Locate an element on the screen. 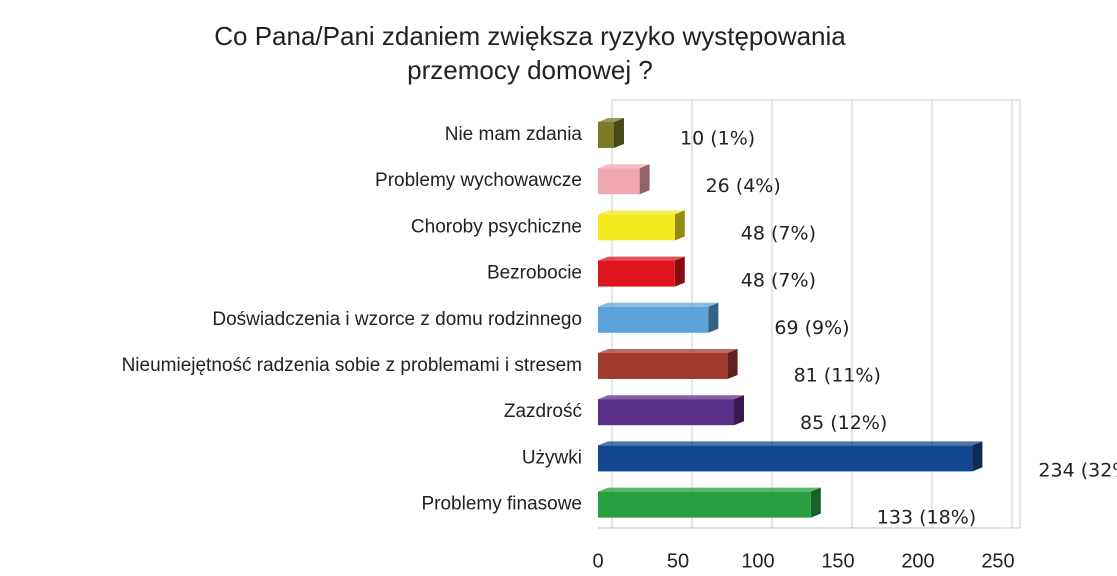 The height and width of the screenshot is (576, 1117). chart-title: przemocy domowej ? is located at coordinates (530, 70).